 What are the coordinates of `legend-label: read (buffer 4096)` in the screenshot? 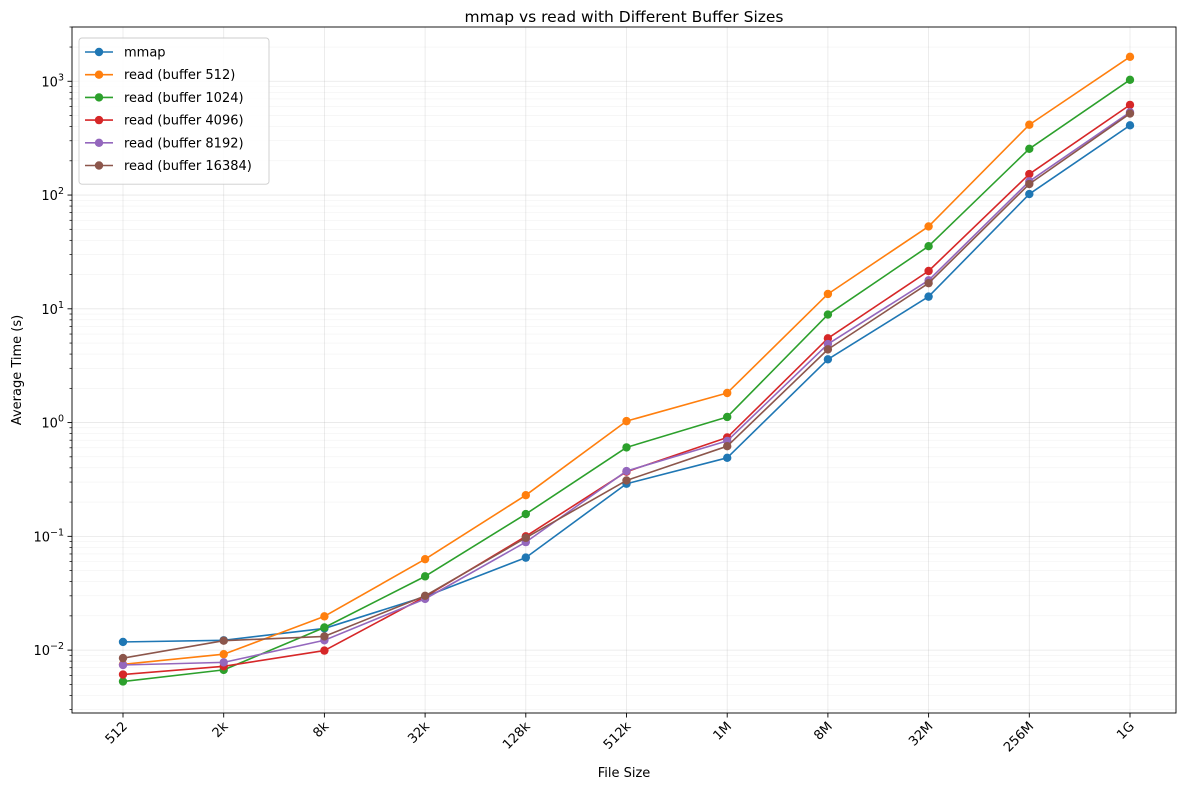 It's located at (184, 121).